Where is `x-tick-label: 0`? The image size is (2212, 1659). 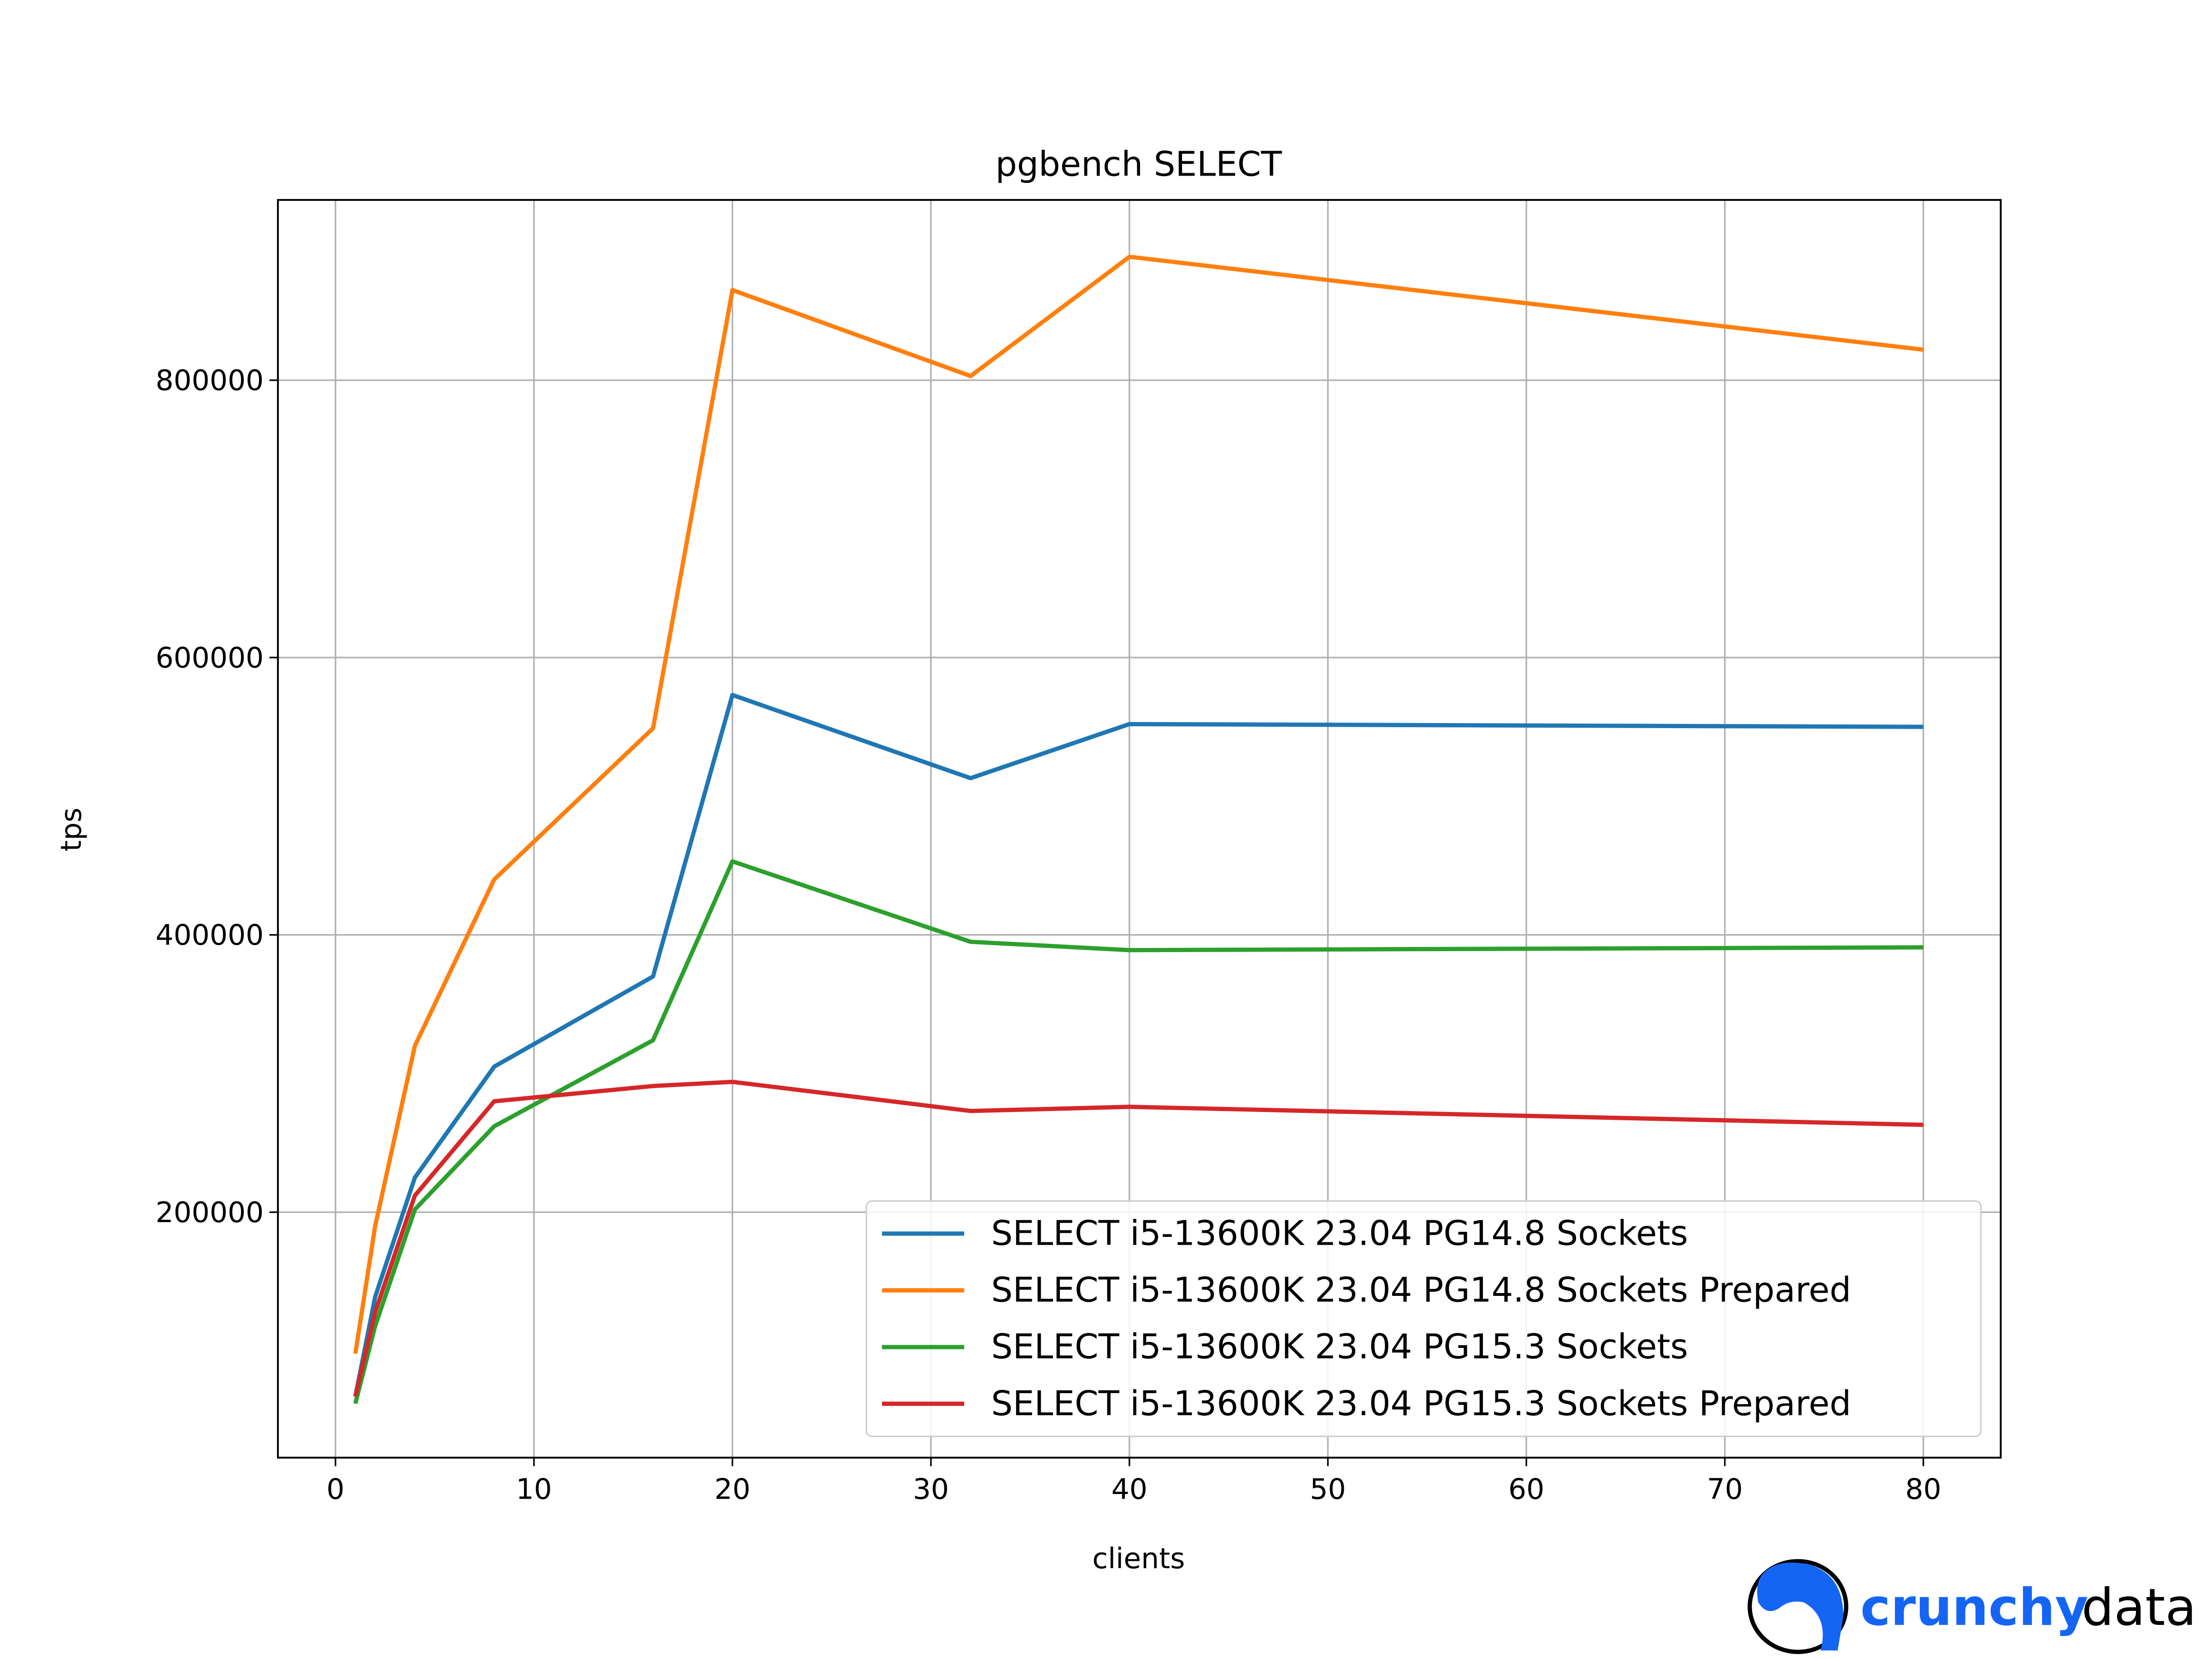
x-tick-label: 0 is located at coordinates (335, 1489).